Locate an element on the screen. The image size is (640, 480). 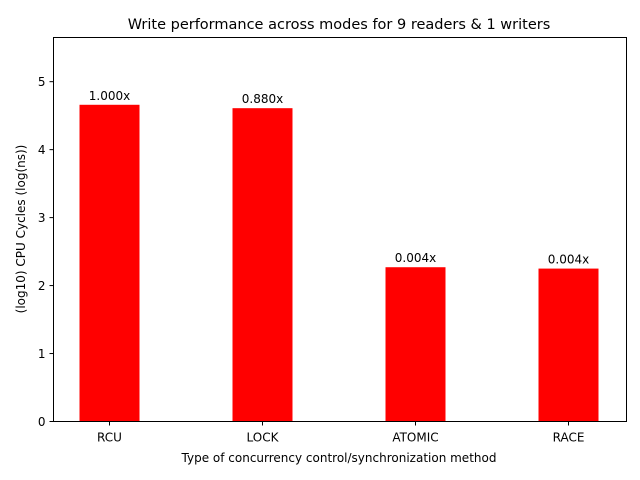
y-tick-label: 1 is located at coordinates (42, 354).